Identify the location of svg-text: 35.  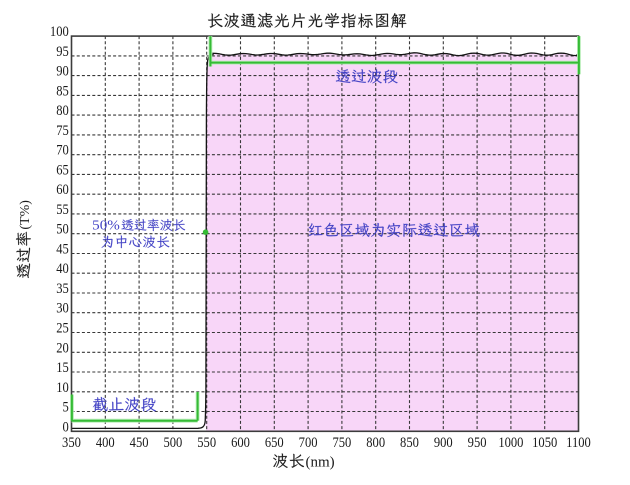
(62, 288).